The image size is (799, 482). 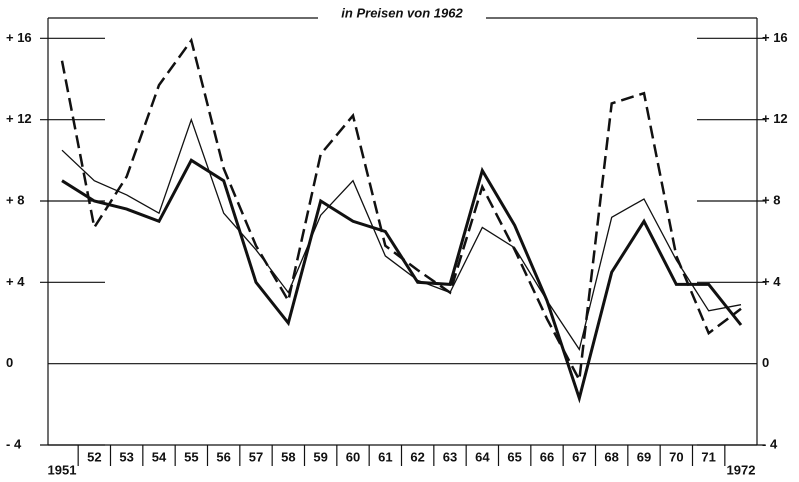 I want to click on y-tick-label: 0, so click(x=9, y=362).